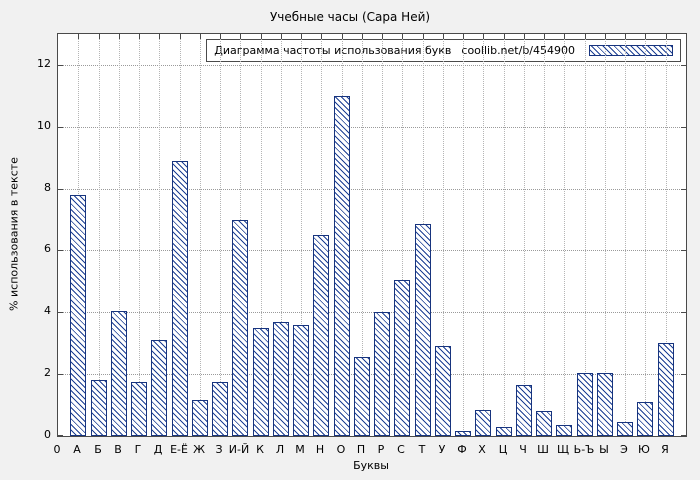 Image resolution: width=700 pixels, height=480 pixels. What do you see at coordinates (77, 449) in the screenshot?
I see `x-tick-label: А` at bounding box center [77, 449].